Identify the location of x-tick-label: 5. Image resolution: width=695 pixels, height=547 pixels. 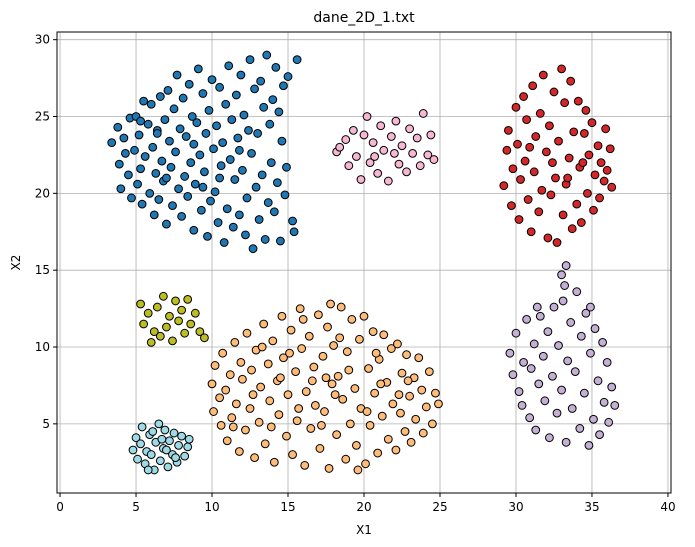
(136, 507).